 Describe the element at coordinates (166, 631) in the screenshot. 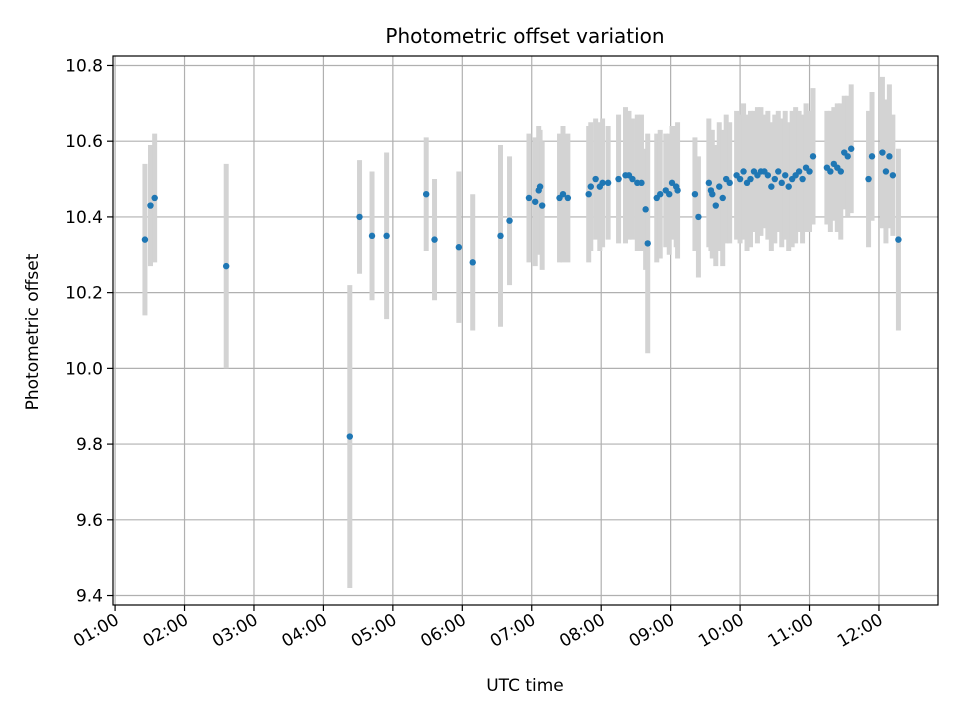

I see `x-tick-label: 02:00` at that location.